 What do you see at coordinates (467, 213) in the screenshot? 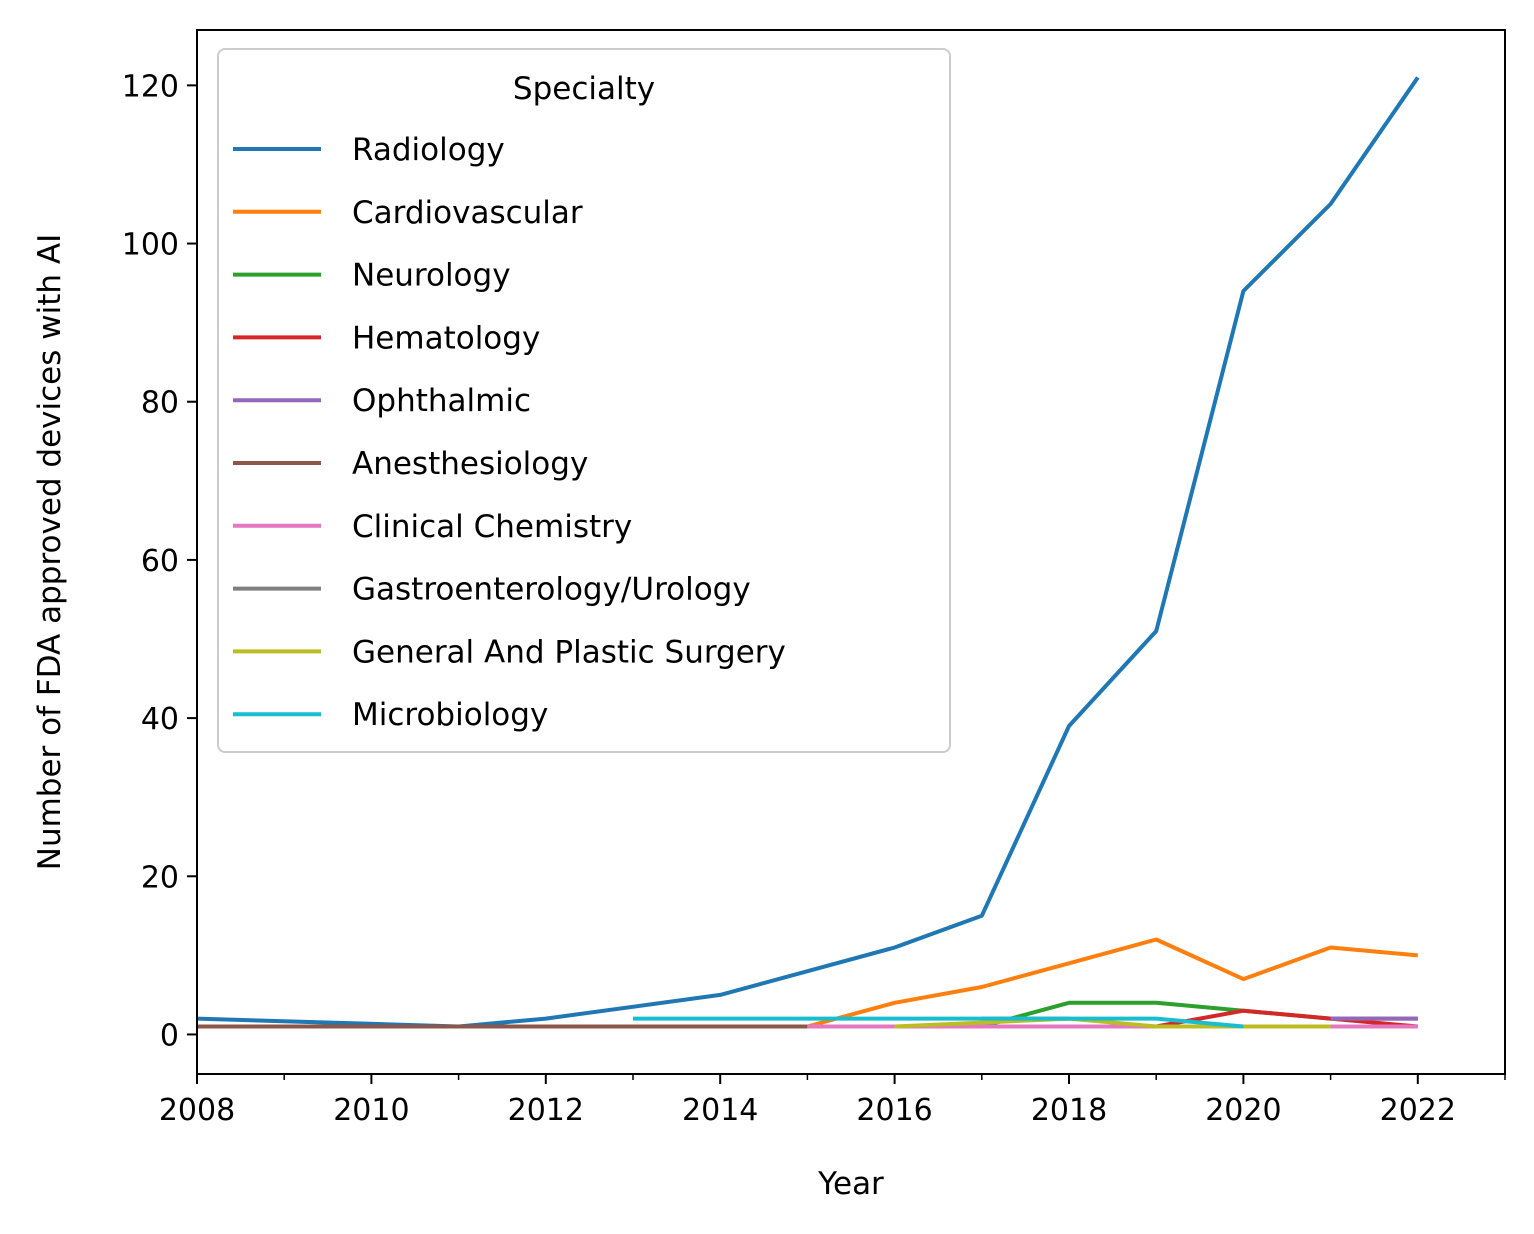
I see `legend-entry-label: Cardiovascular` at bounding box center [467, 213].